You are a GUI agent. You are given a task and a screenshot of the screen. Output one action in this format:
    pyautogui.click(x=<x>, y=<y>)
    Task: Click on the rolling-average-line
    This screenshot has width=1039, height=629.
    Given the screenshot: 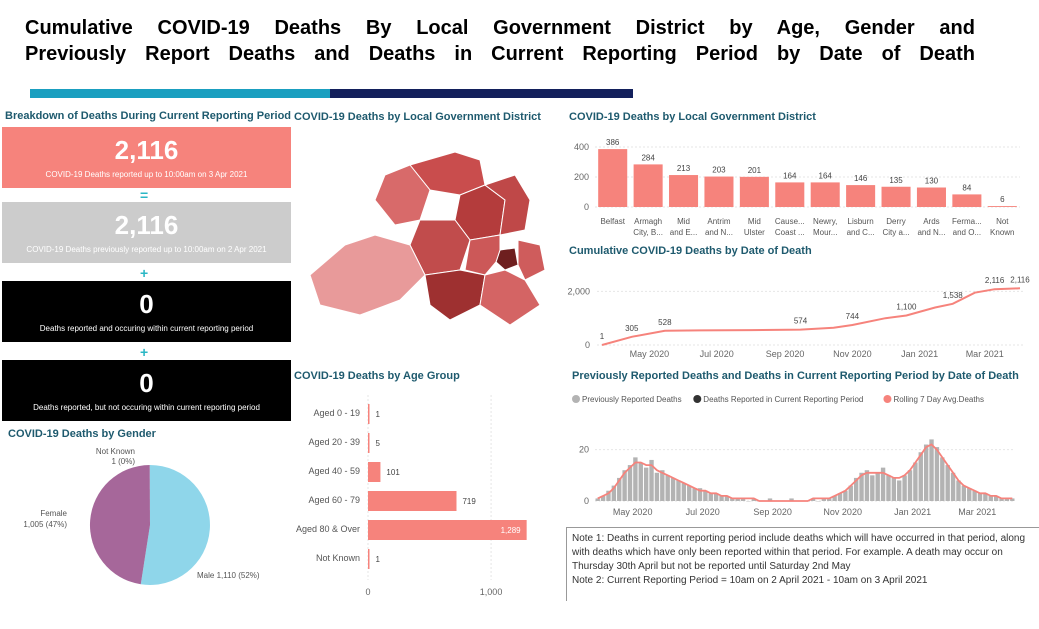 What is the action you would take?
    pyautogui.click(x=805, y=472)
    